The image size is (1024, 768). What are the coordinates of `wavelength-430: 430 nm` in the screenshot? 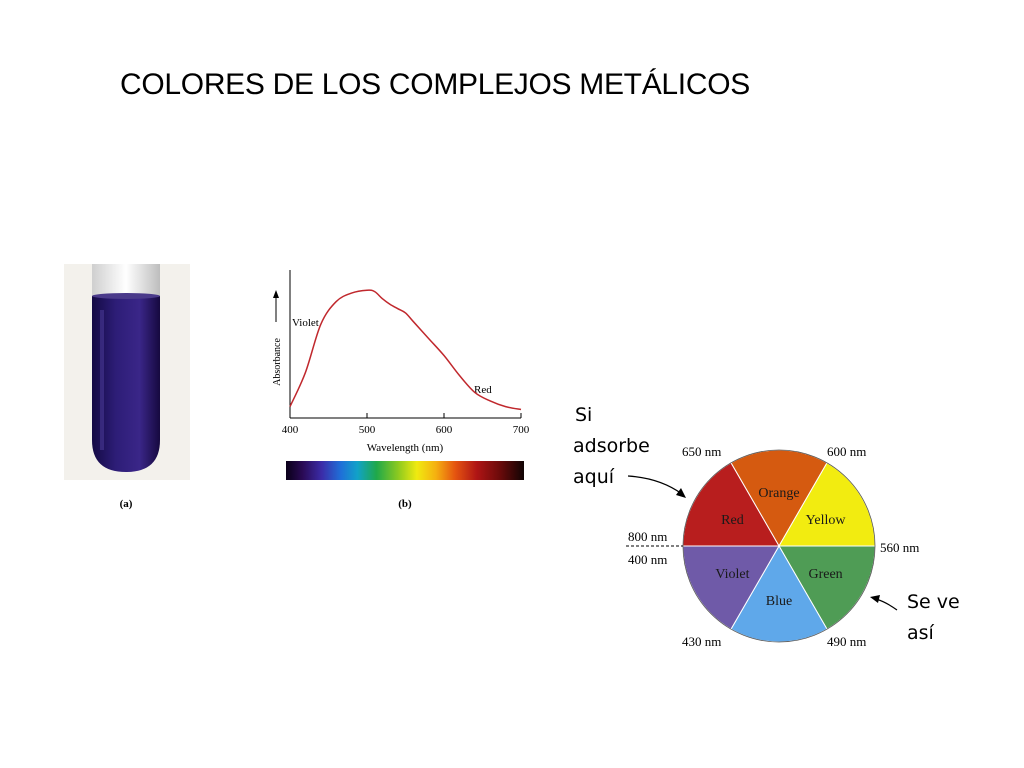 It's located at (701, 641).